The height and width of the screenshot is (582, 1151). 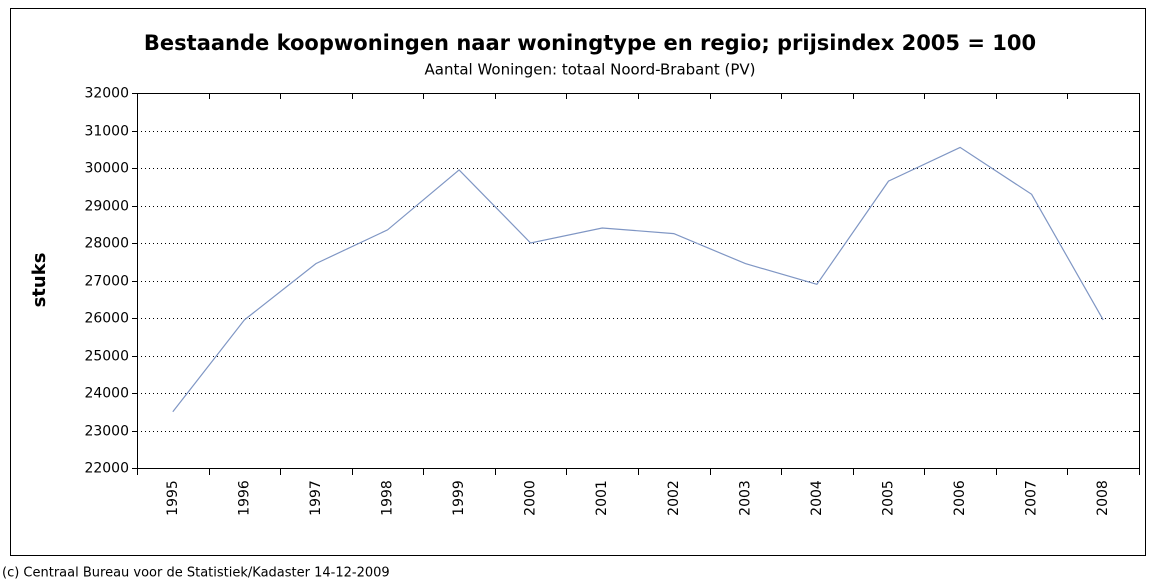 I want to click on y-tick-label: 26000, so click(x=106, y=319).